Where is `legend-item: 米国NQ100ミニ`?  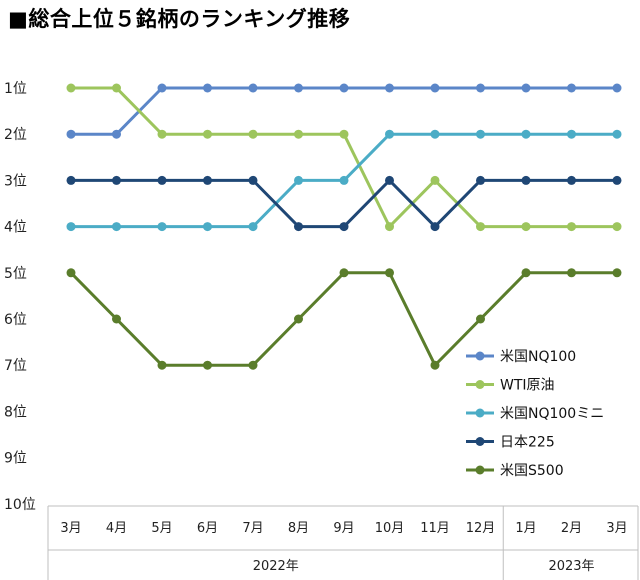
legend-item: 米国NQ100ミニ is located at coordinates (535, 414).